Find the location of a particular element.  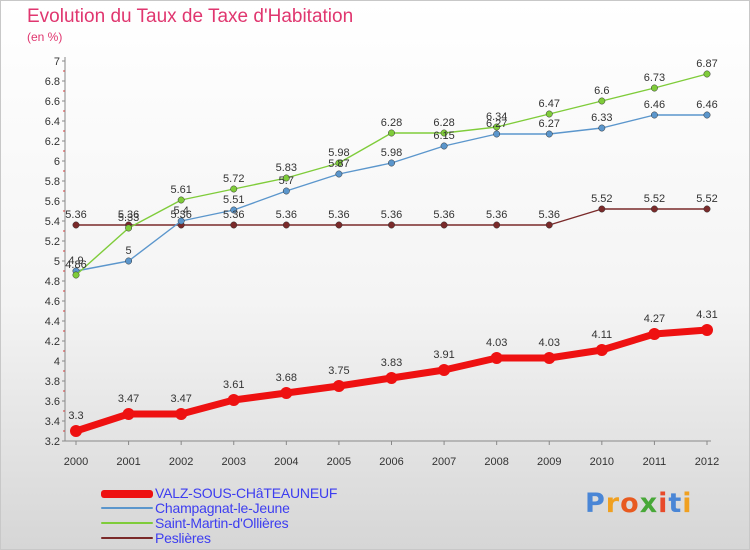

data-label: 3.68 is located at coordinates (286, 378).